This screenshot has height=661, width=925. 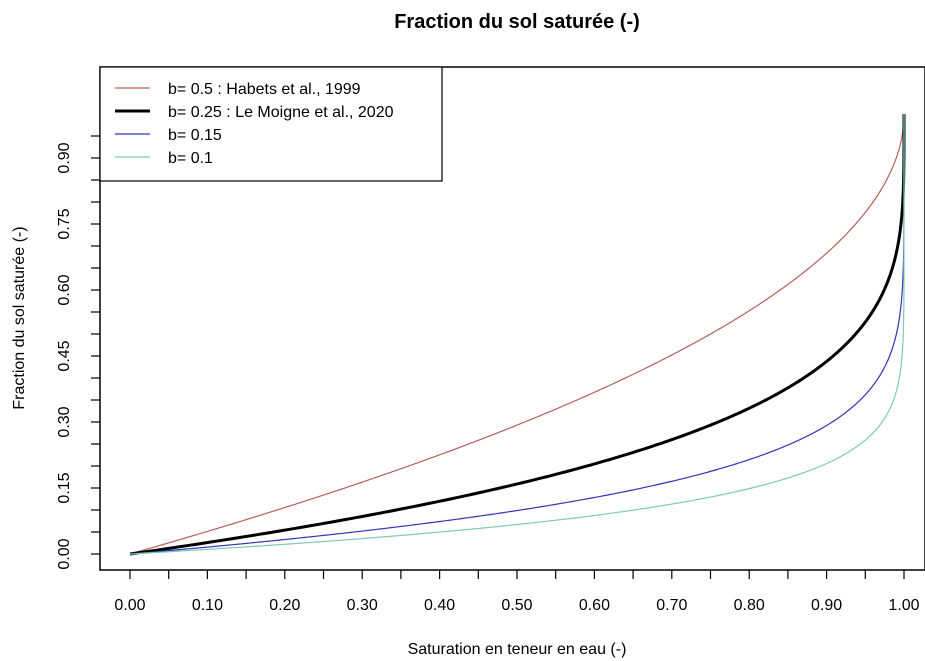 What do you see at coordinates (517, 22) in the screenshot?
I see `chart-title: Fraction du sol saturée (-)` at bounding box center [517, 22].